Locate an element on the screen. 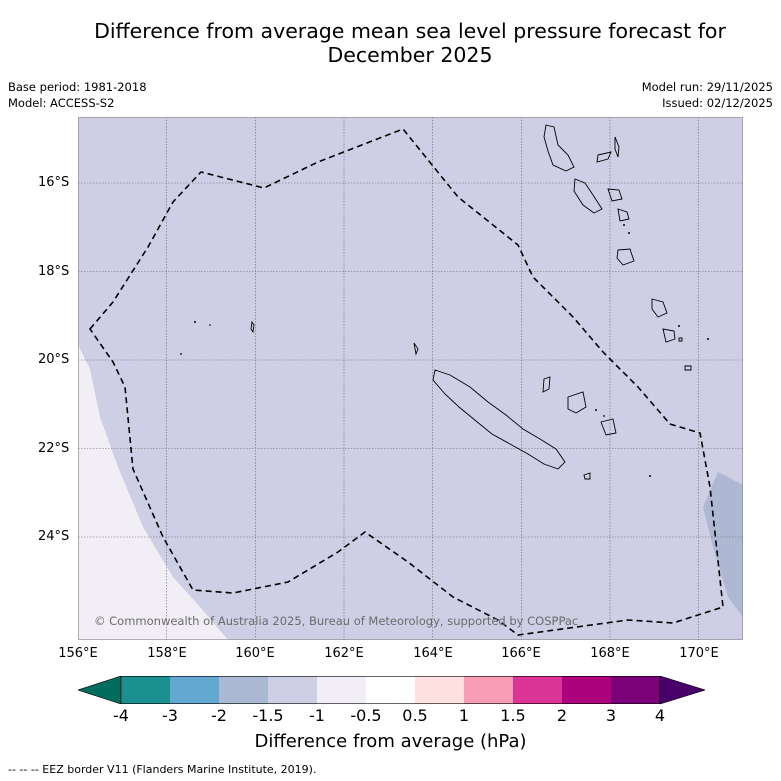 The width and height of the screenshot is (781, 781). colorbar-label: 1.5 is located at coordinates (513, 715).